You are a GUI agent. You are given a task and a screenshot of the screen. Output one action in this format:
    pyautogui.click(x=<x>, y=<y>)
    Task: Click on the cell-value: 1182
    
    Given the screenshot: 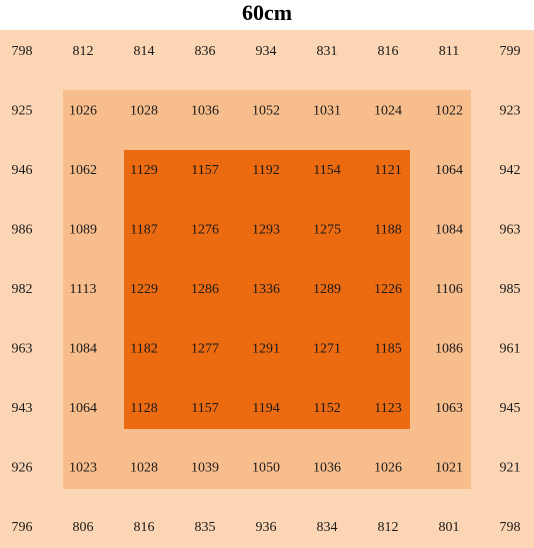 What is the action you would take?
    pyautogui.click(x=143, y=349)
    